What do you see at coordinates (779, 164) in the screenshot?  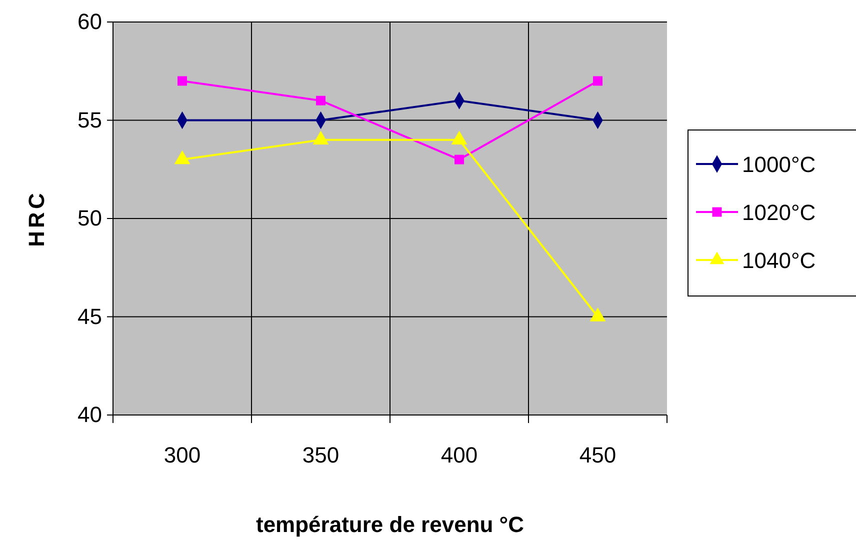 I see `legend-label: 1000°C` at bounding box center [779, 164].